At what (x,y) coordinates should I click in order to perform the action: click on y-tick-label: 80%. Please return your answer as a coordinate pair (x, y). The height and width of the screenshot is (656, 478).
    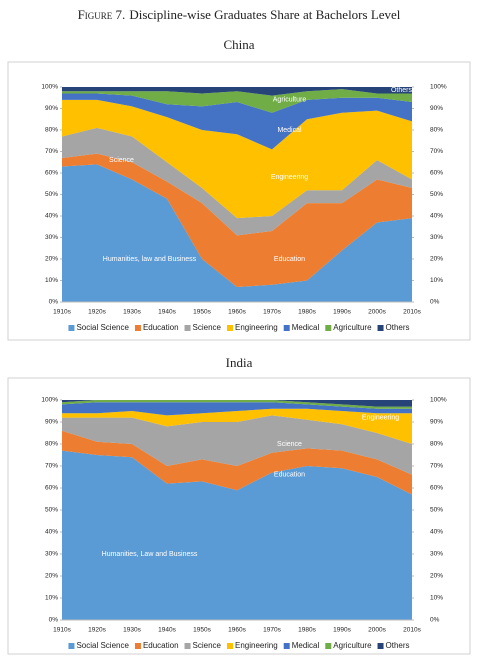
    Looking at the image, I should click on (51, 444).